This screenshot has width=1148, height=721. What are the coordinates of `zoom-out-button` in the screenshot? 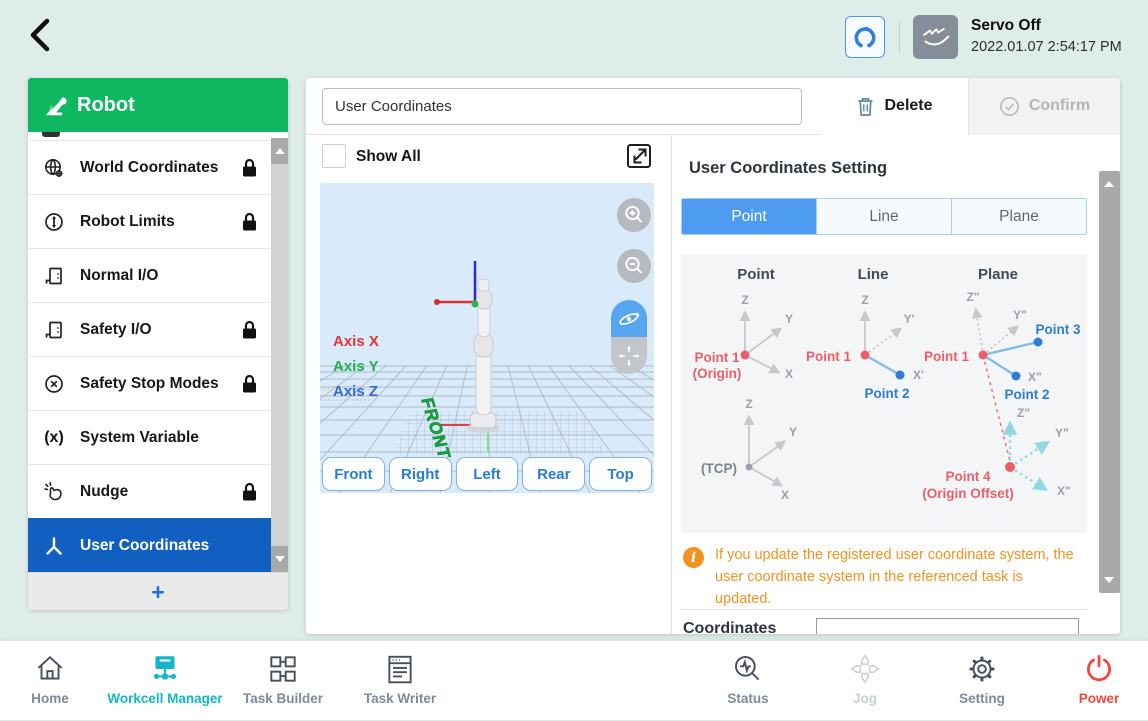 It's located at (634, 266).